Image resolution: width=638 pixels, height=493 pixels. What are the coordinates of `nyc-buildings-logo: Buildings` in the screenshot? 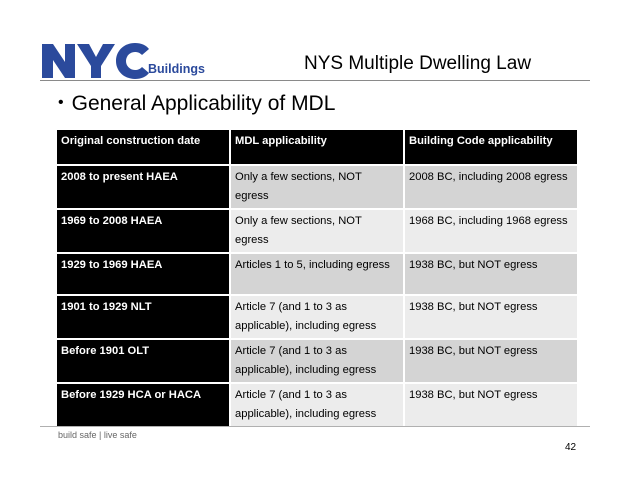 It's located at (125, 61).